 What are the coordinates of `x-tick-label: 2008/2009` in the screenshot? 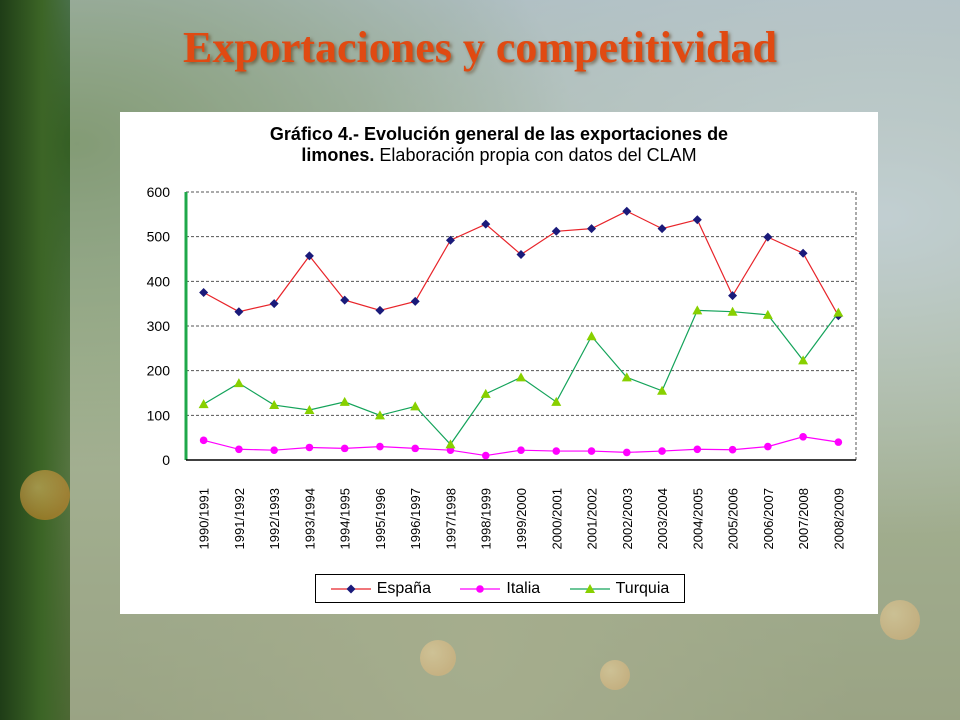 It's located at (838, 518).